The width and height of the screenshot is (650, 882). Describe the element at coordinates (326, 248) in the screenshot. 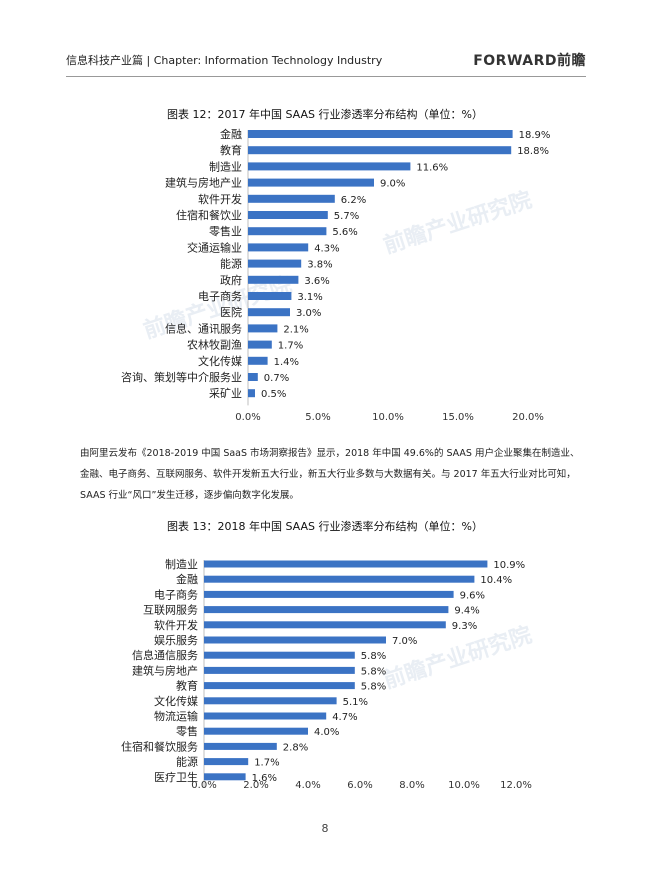

I see `data-label: 4.3%` at that location.